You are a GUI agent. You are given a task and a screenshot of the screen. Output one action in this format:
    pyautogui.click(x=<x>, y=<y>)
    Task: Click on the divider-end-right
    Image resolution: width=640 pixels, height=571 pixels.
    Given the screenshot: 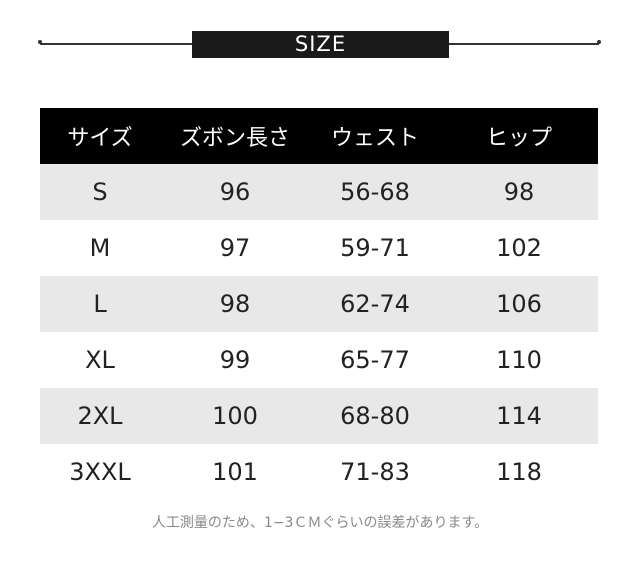 What is the action you would take?
    pyautogui.click(x=599, y=42)
    